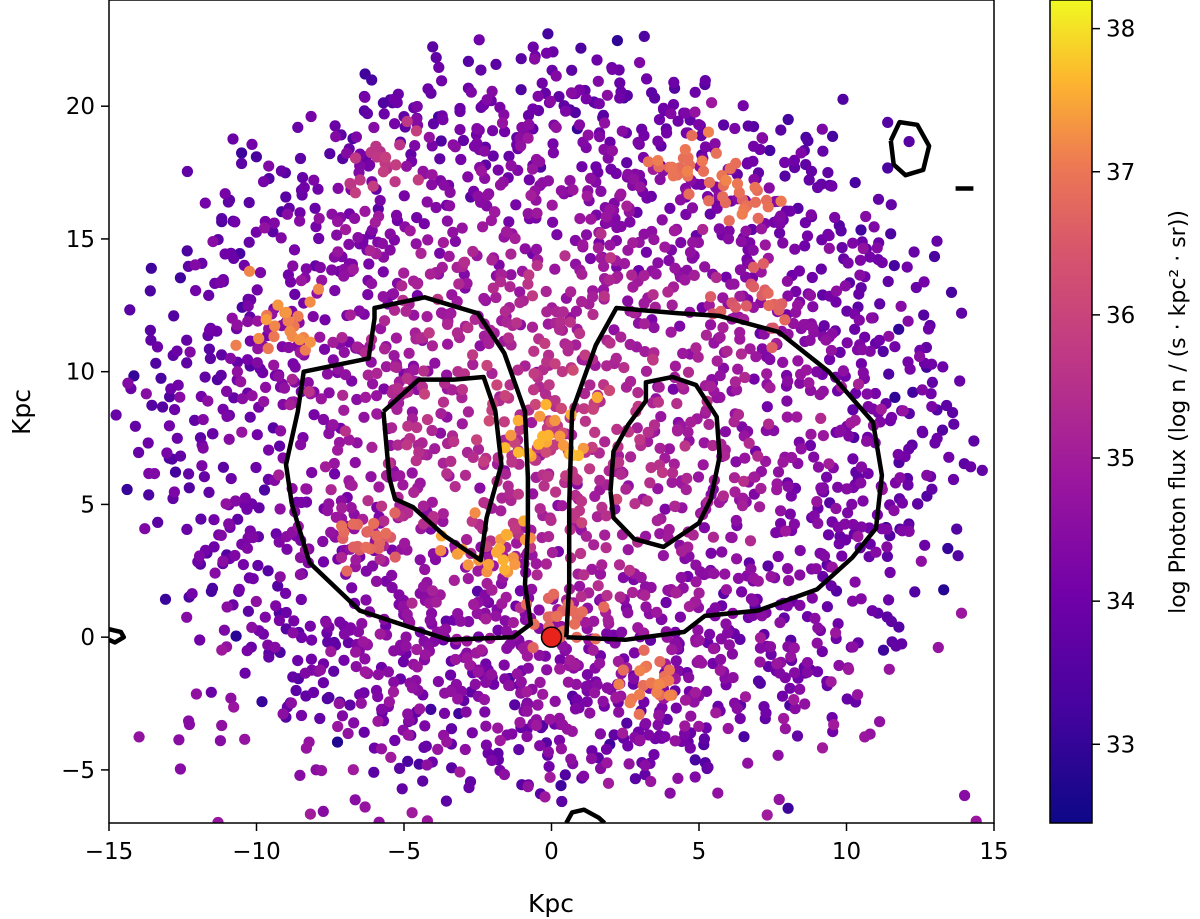  What do you see at coordinates (109, 852) in the screenshot?
I see `x-tick-label: −15` at bounding box center [109, 852].